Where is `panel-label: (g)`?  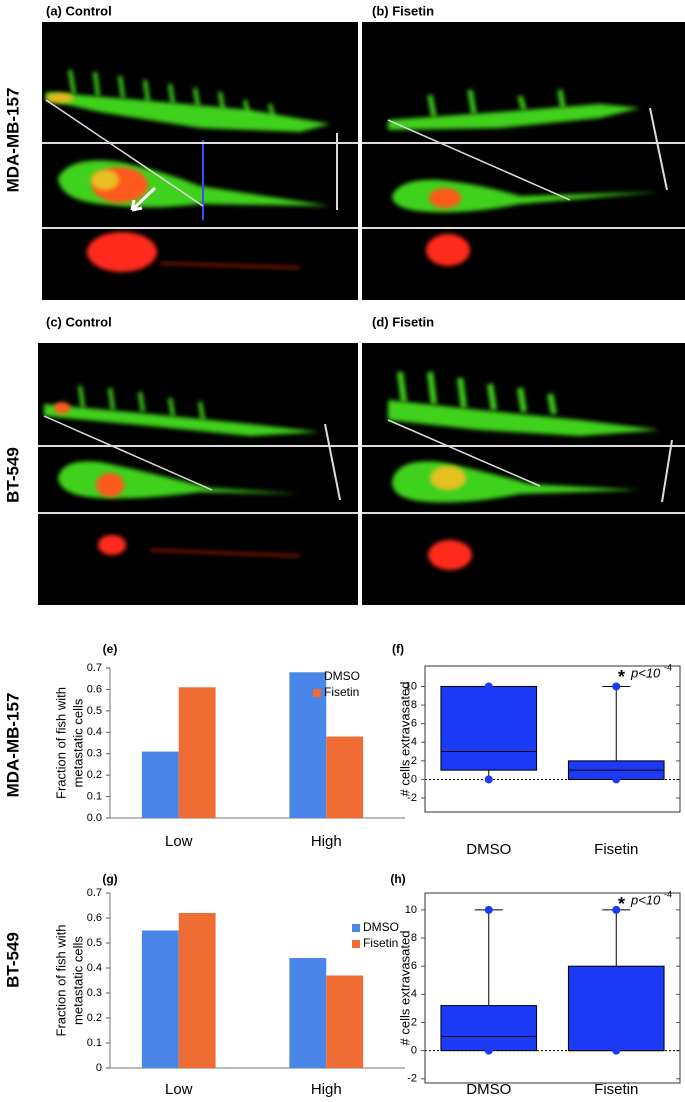 panel-label: (g) is located at coordinates (109, 879).